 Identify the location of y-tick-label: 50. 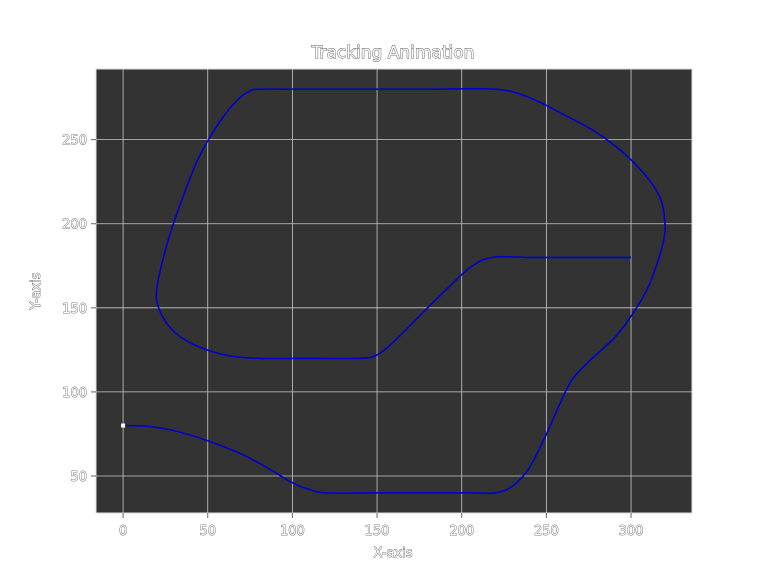
(78, 477).